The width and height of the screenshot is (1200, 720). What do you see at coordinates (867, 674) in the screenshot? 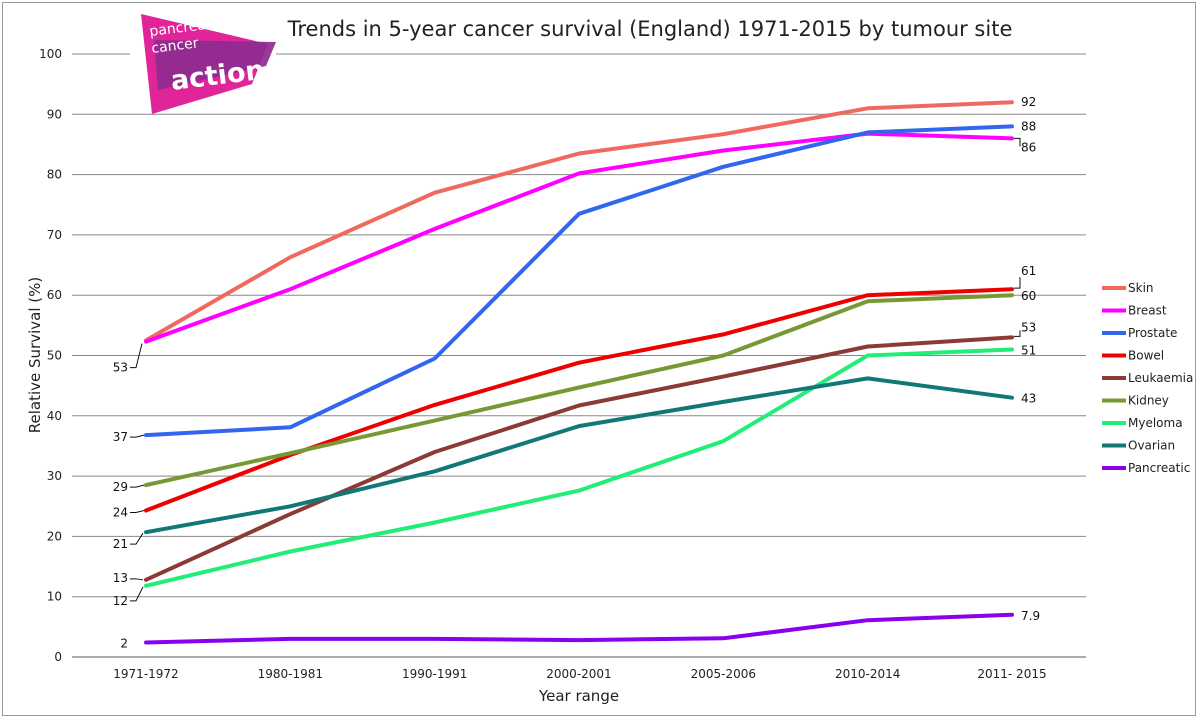
I see `x-tick-label: 2010-2014` at bounding box center [867, 674].